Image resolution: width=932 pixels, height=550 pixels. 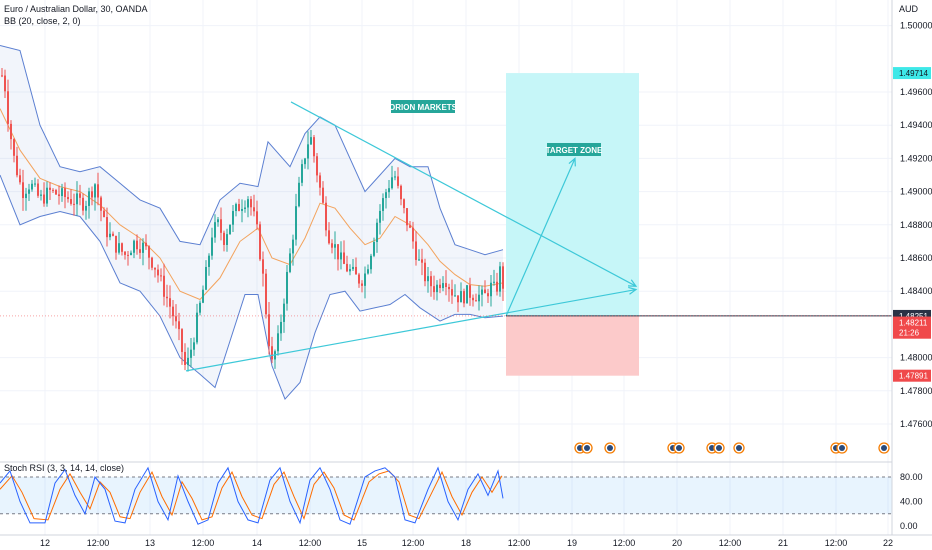 I want to click on price-tick: 1.48800, so click(x=916, y=225).